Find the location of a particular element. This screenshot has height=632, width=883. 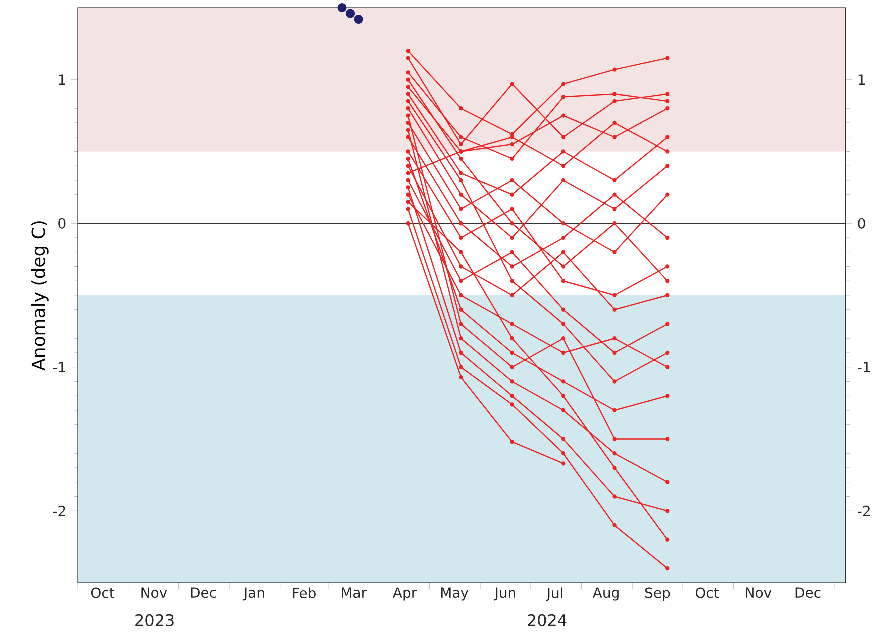

y2-tick-label: 0 is located at coordinates (862, 223).